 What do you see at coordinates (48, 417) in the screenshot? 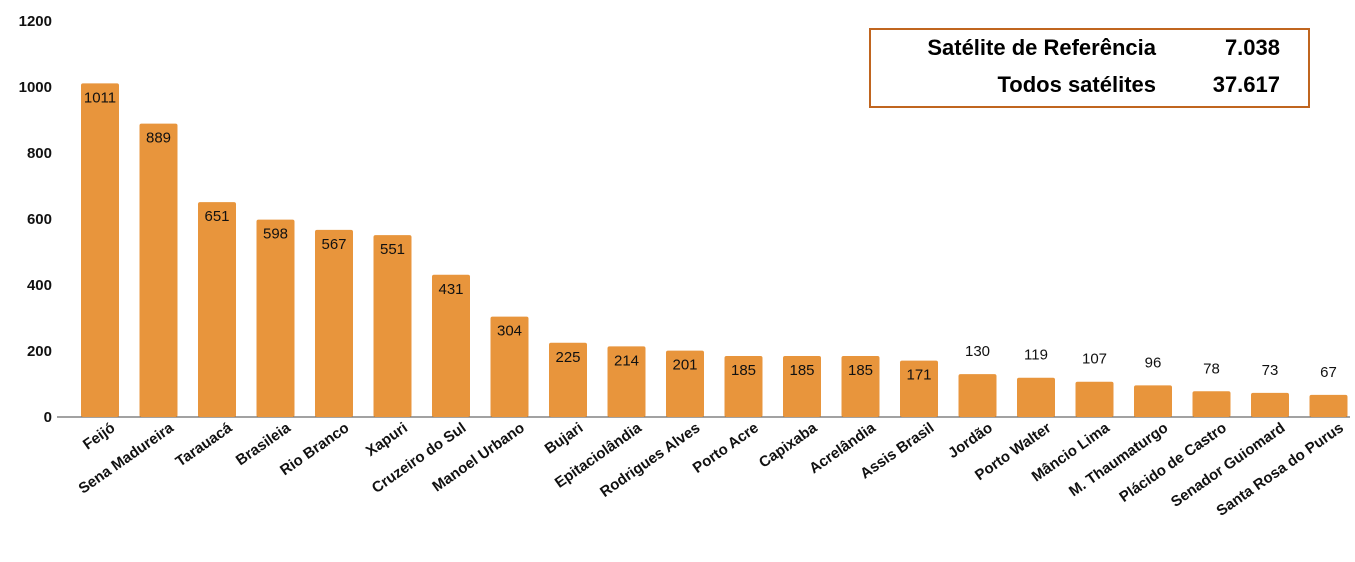
I see `y-tick-label: 0` at bounding box center [48, 417].